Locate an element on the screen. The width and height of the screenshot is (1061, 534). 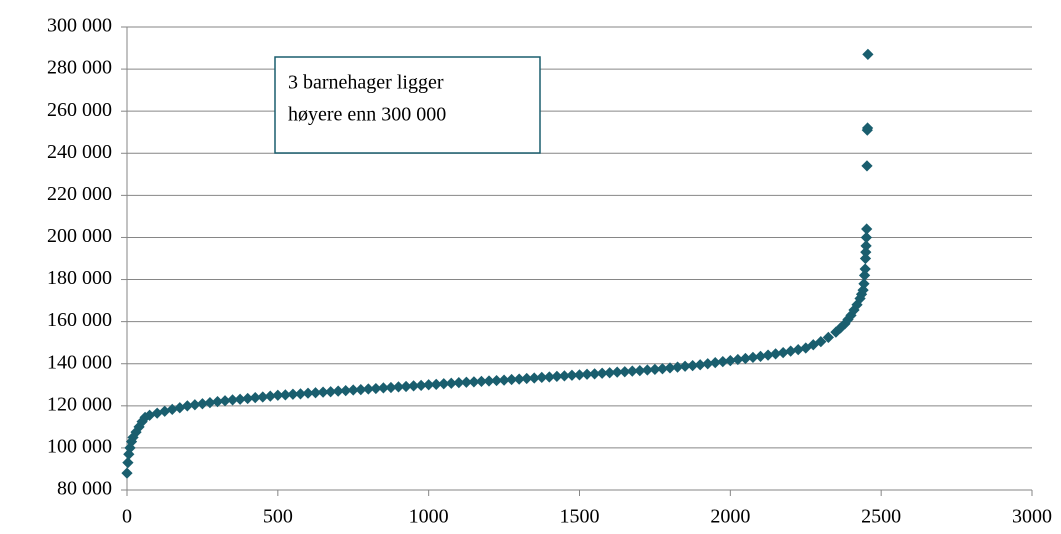
annotation: 3 barnehager ligger is located at coordinates (366, 83).